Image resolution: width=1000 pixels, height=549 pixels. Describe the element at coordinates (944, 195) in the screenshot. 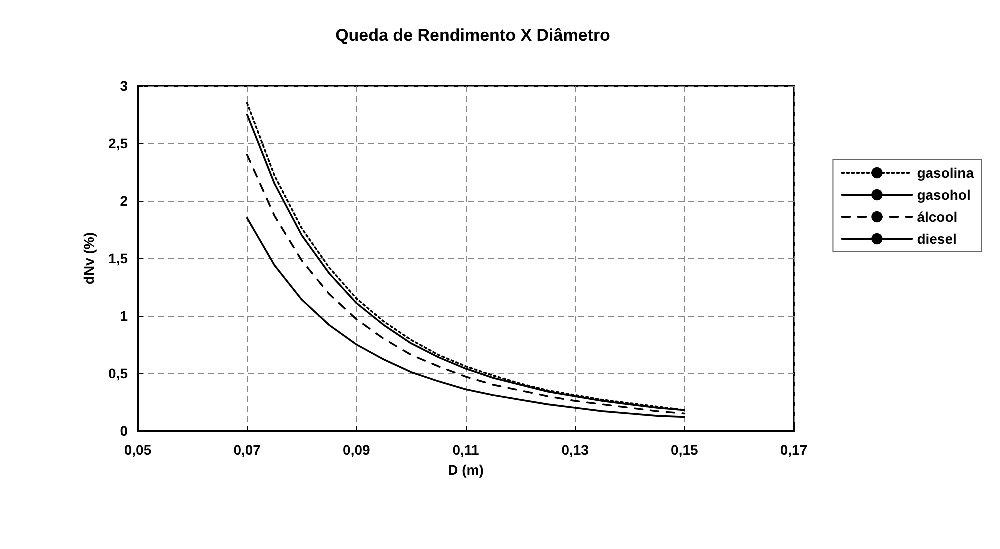

I see `legend-label: gasohol` at that location.